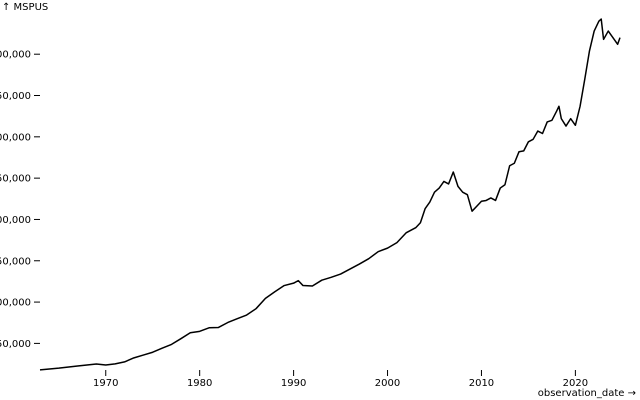 This screenshot has width=640, height=400. Describe the element at coordinates (293, 383) in the screenshot. I see `x-tick-label: 1990` at that location.